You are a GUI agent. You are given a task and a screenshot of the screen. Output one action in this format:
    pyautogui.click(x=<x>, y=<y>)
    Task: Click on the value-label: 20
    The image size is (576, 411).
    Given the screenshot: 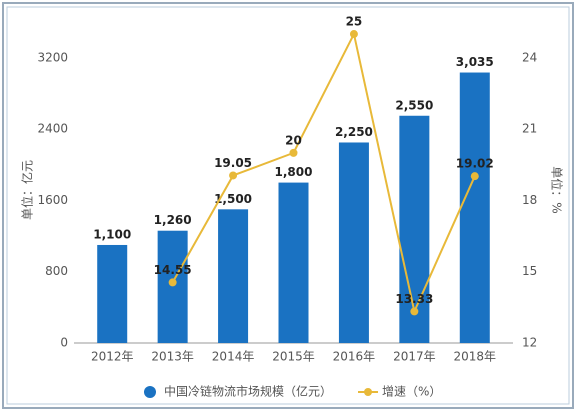 What is the action you would take?
    pyautogui.click(x=293, y=140)
    